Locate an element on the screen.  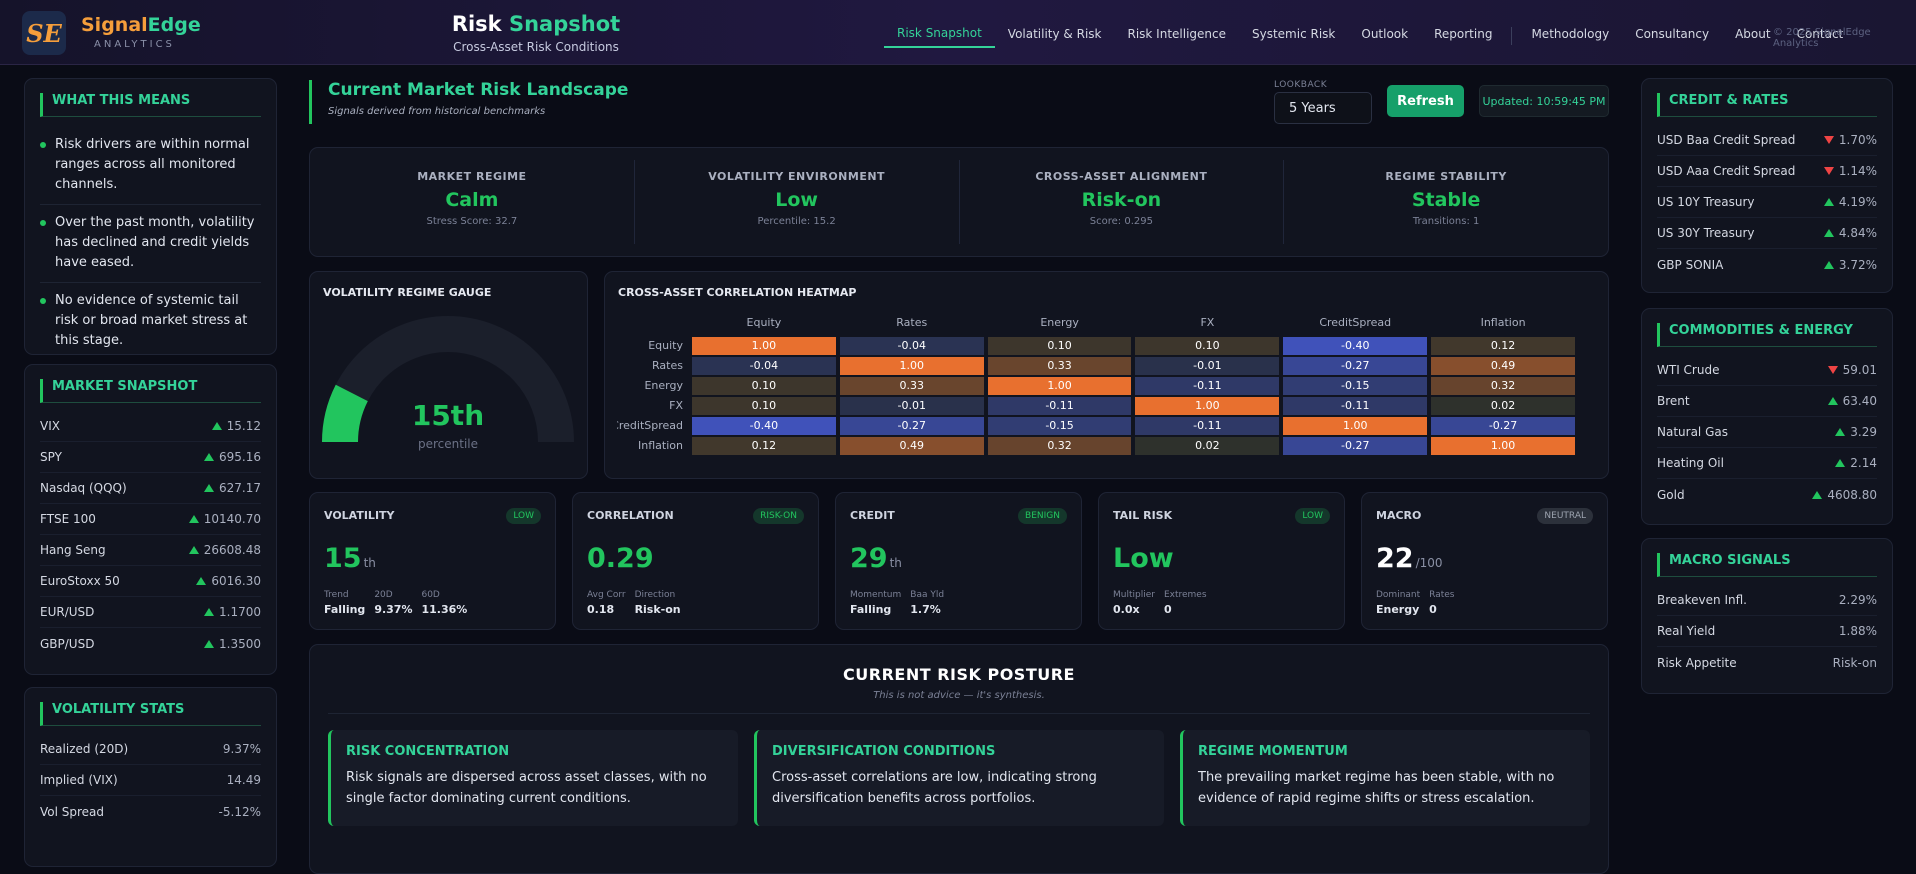
heatmap-column: FX is located at coordinates (1207, 322).